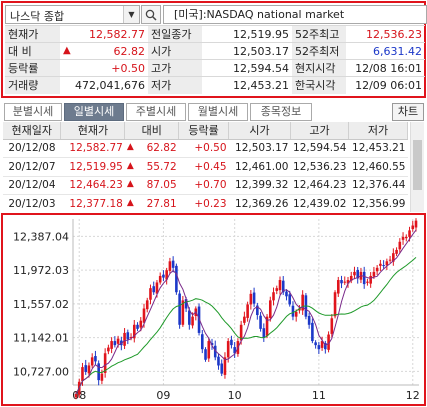  Describe the element at coordinates (385, 85) in the screenshot. I see `kr-time-value: 12/09 06:01` at that location.